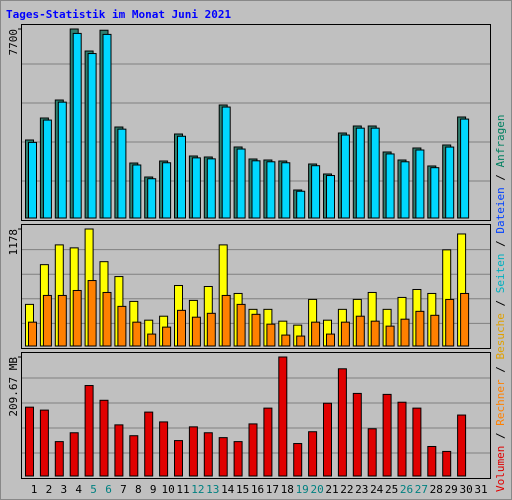 The width and height of the screenshot is (512, 500). Describe the element at coordinates (93, 489) in the screenshot. I see `x-tick-label: 5` at that location.